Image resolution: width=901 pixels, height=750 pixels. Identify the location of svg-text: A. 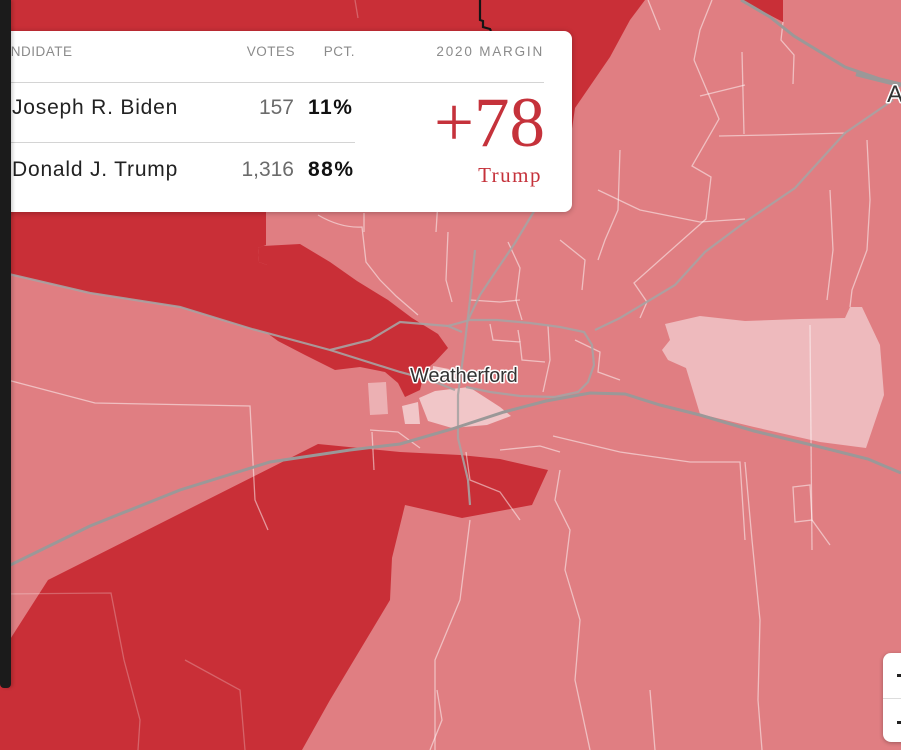
(894, 94).